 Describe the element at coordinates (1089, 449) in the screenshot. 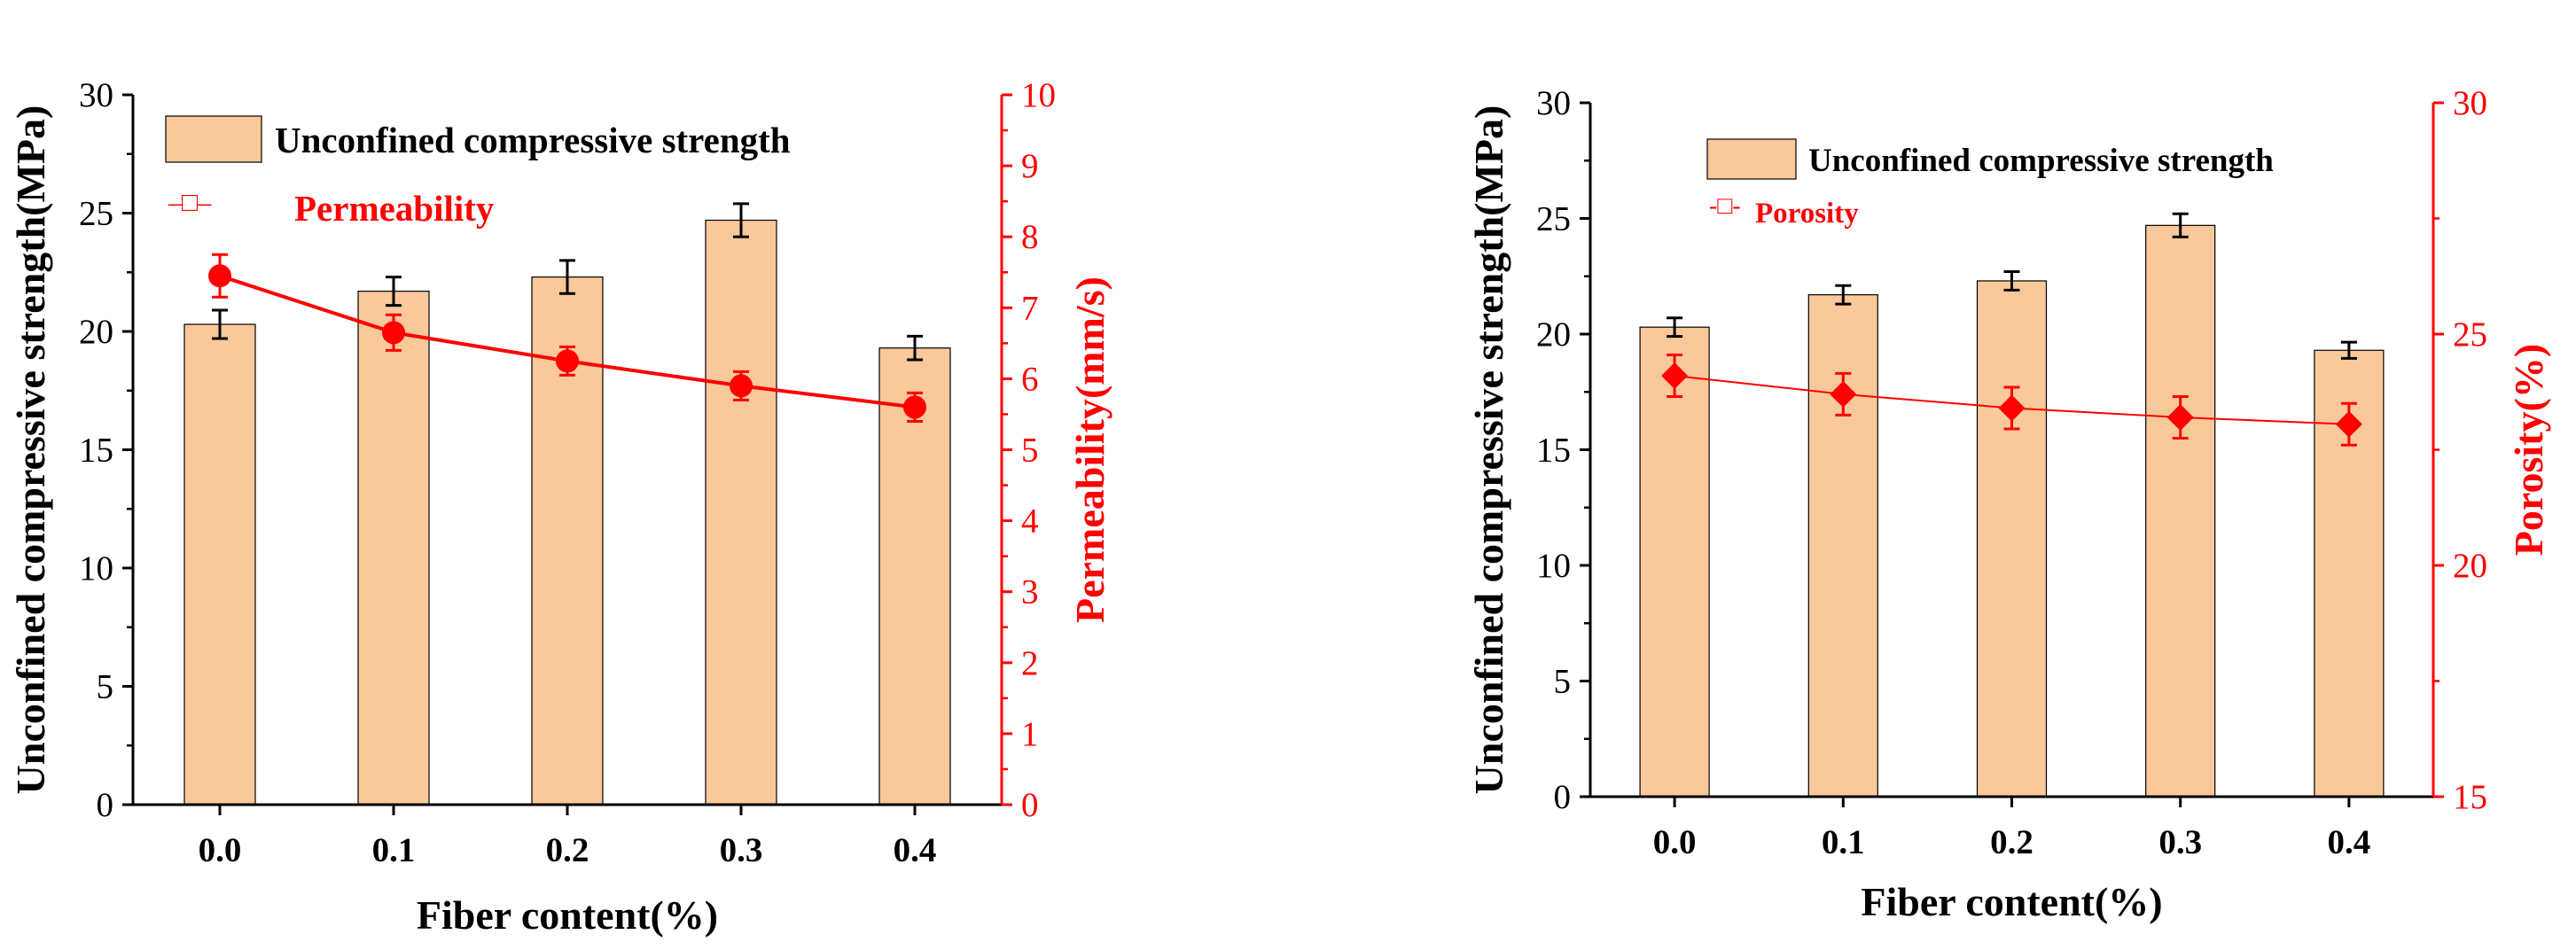

I see `y2-axis-title: Permeability(mm/s)` at that location.